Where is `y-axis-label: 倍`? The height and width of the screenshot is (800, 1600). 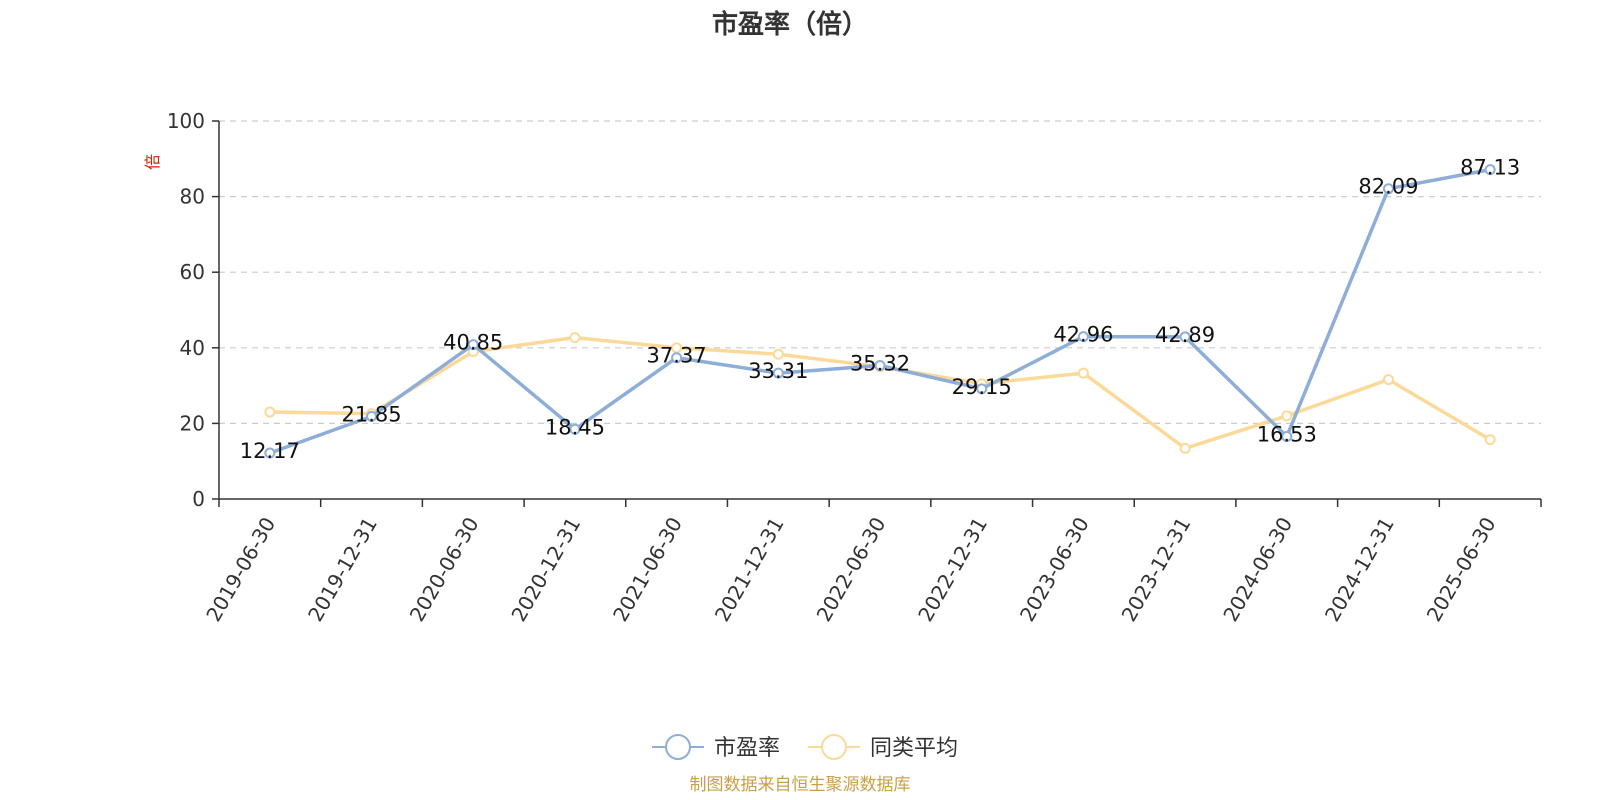
y-axis-label: 倍 is located at coordinates (152, 162).